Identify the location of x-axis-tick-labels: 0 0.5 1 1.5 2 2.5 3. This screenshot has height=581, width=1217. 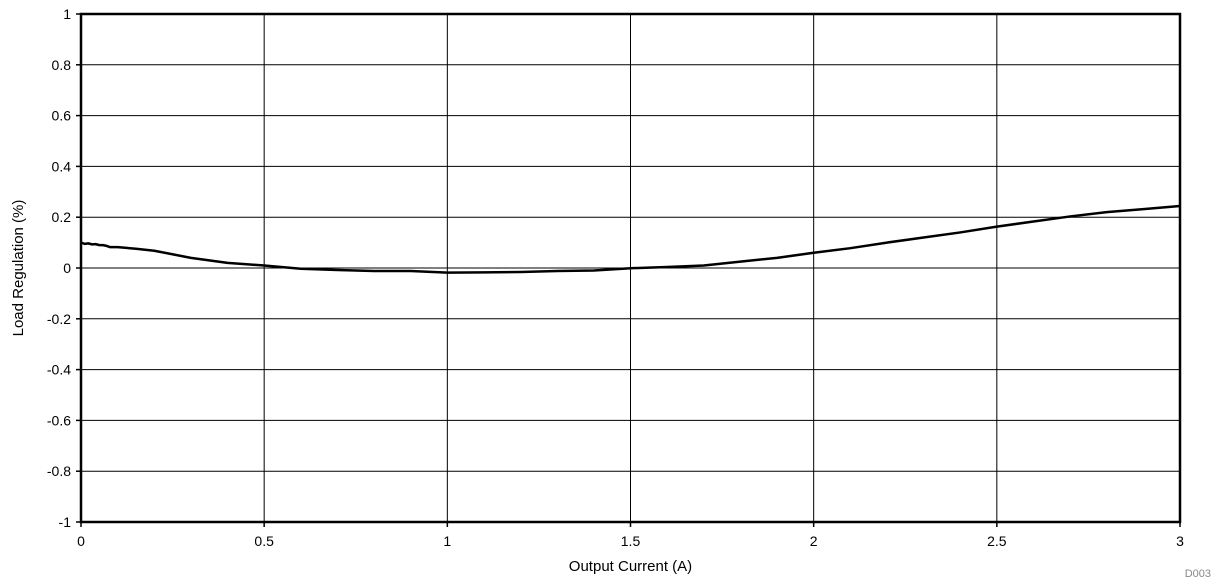
(630, 541).